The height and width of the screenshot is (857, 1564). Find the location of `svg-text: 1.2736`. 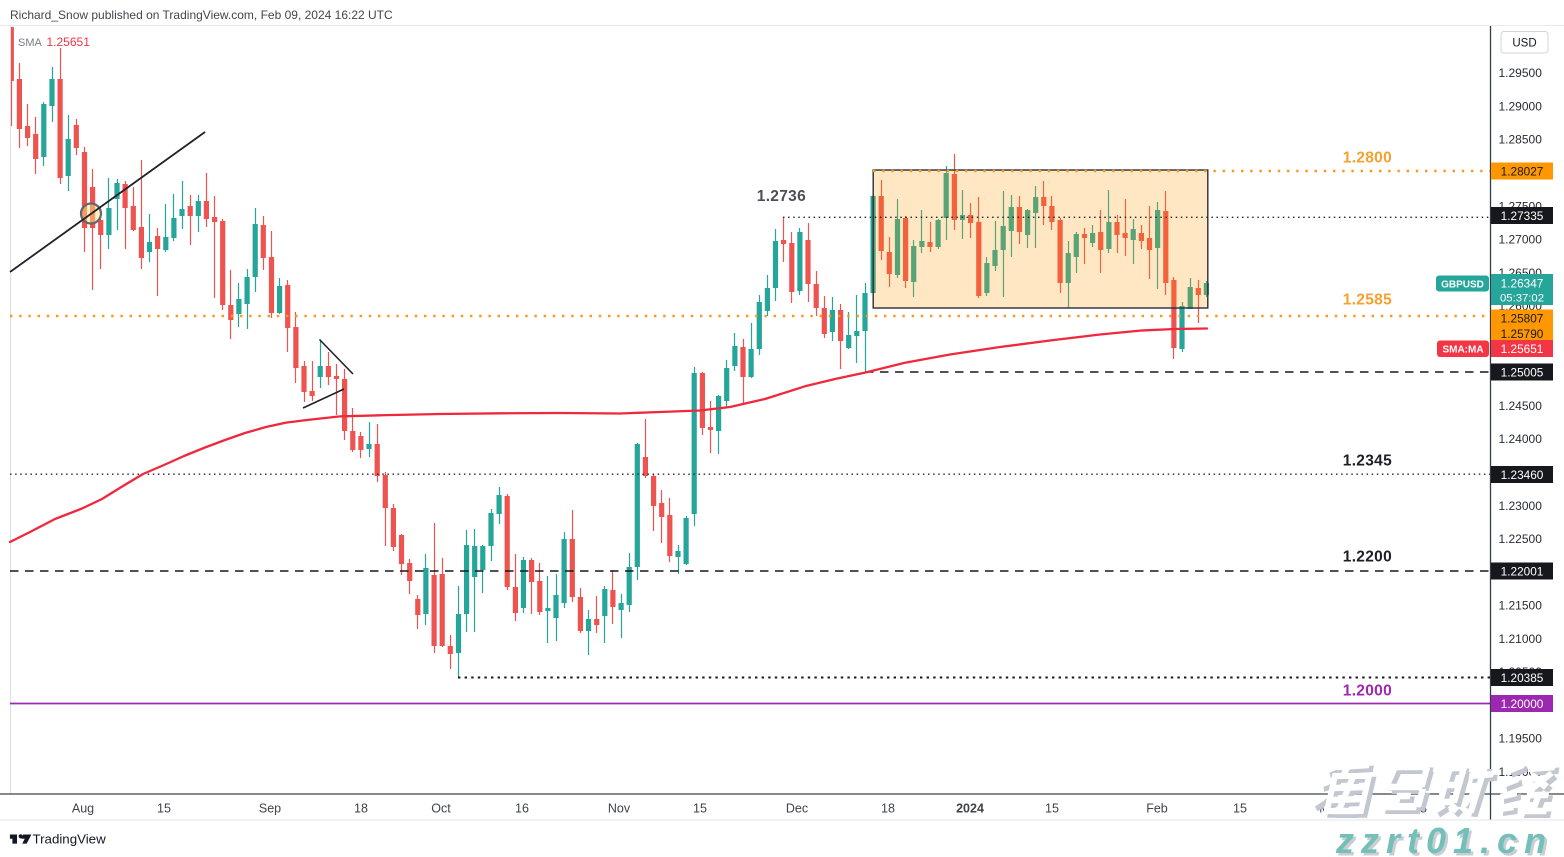

svg-text: 1.2736 is located at coordinates (781, 196).